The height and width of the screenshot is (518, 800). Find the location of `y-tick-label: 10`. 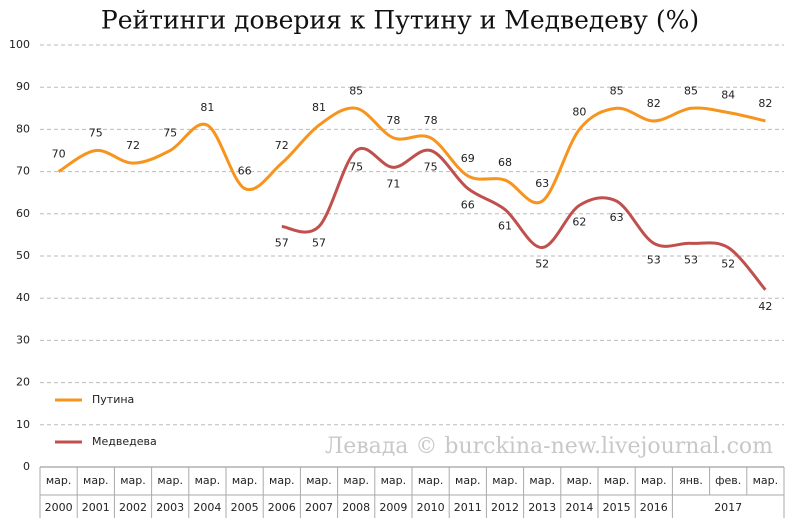

y-tick-label: 10 is located at coordinates (23, 424).